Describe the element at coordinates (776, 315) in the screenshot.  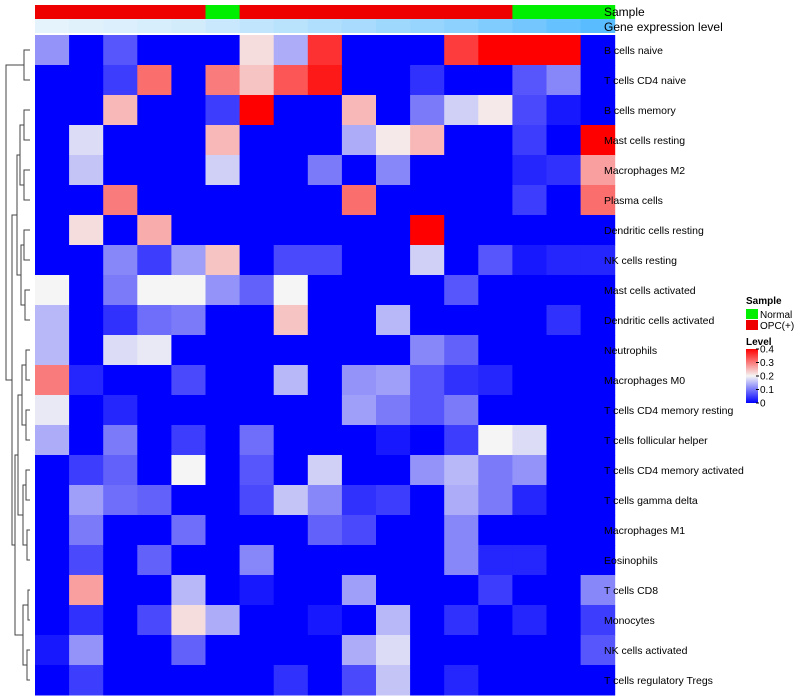
I see `sample-legend-label: Normal` at that location.